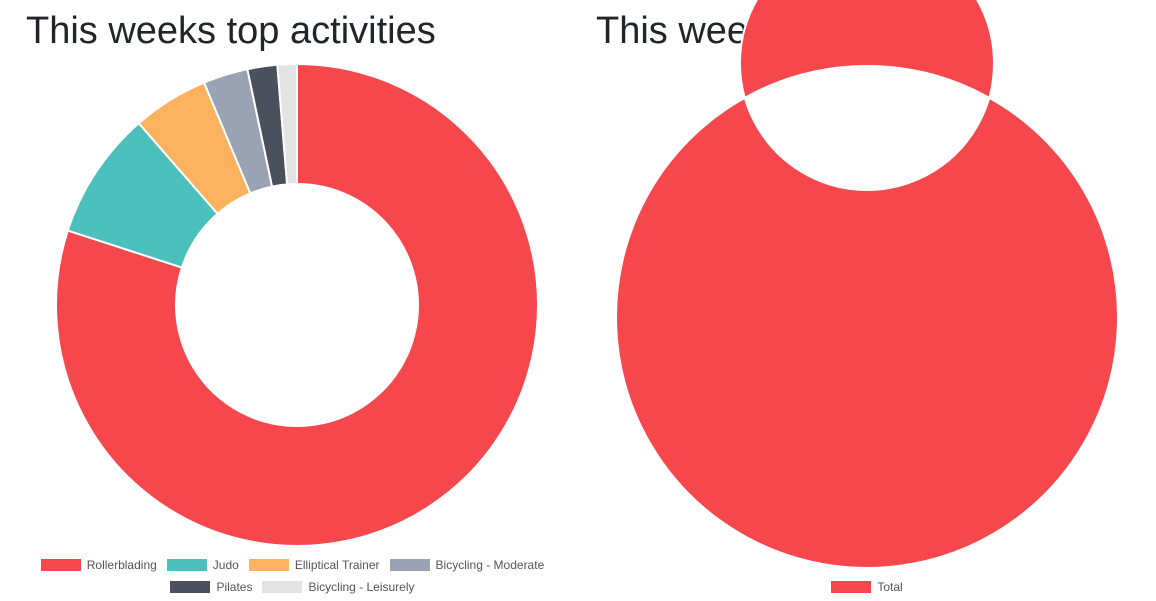 The width and height of the screenshot is (1156, 601). I want to click on legend-label: Rollerblading, so click(121, 565).